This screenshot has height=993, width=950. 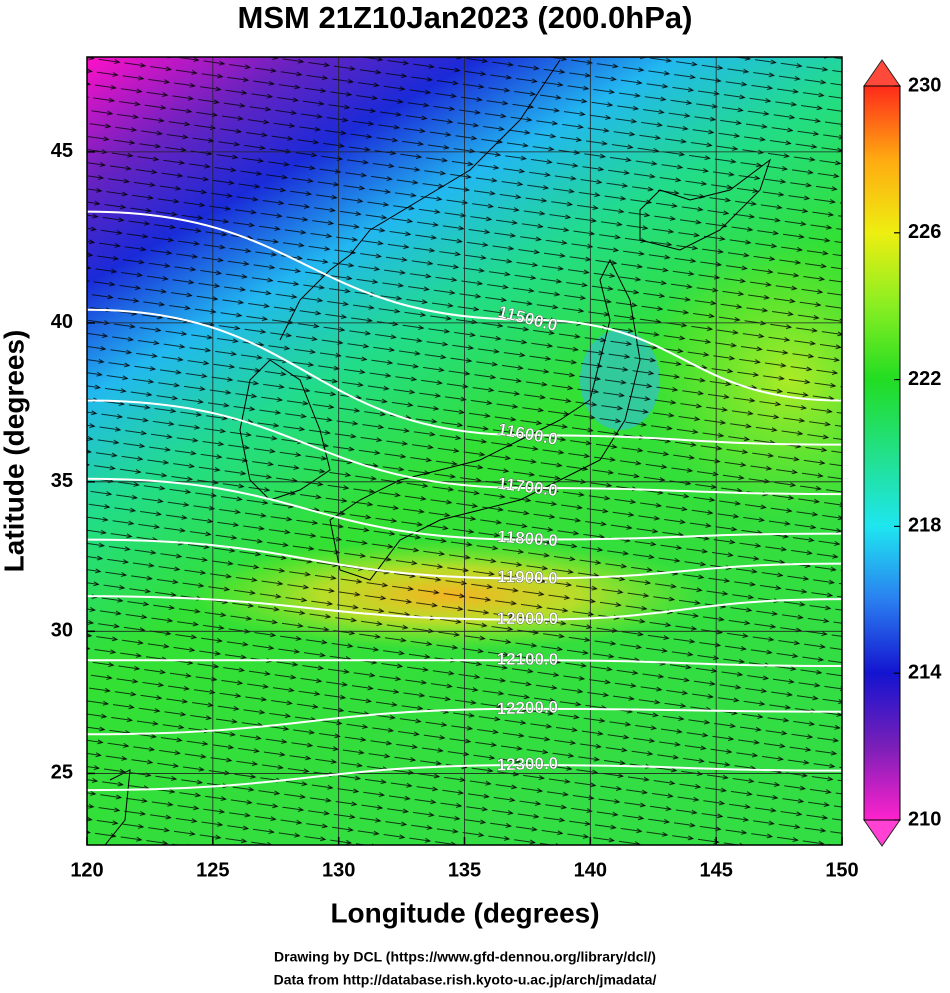 What do you see at coordinates (924, 85) in the screenshot?
I see `colorbar-tick-label: 230` at bounding box center [924, 85].